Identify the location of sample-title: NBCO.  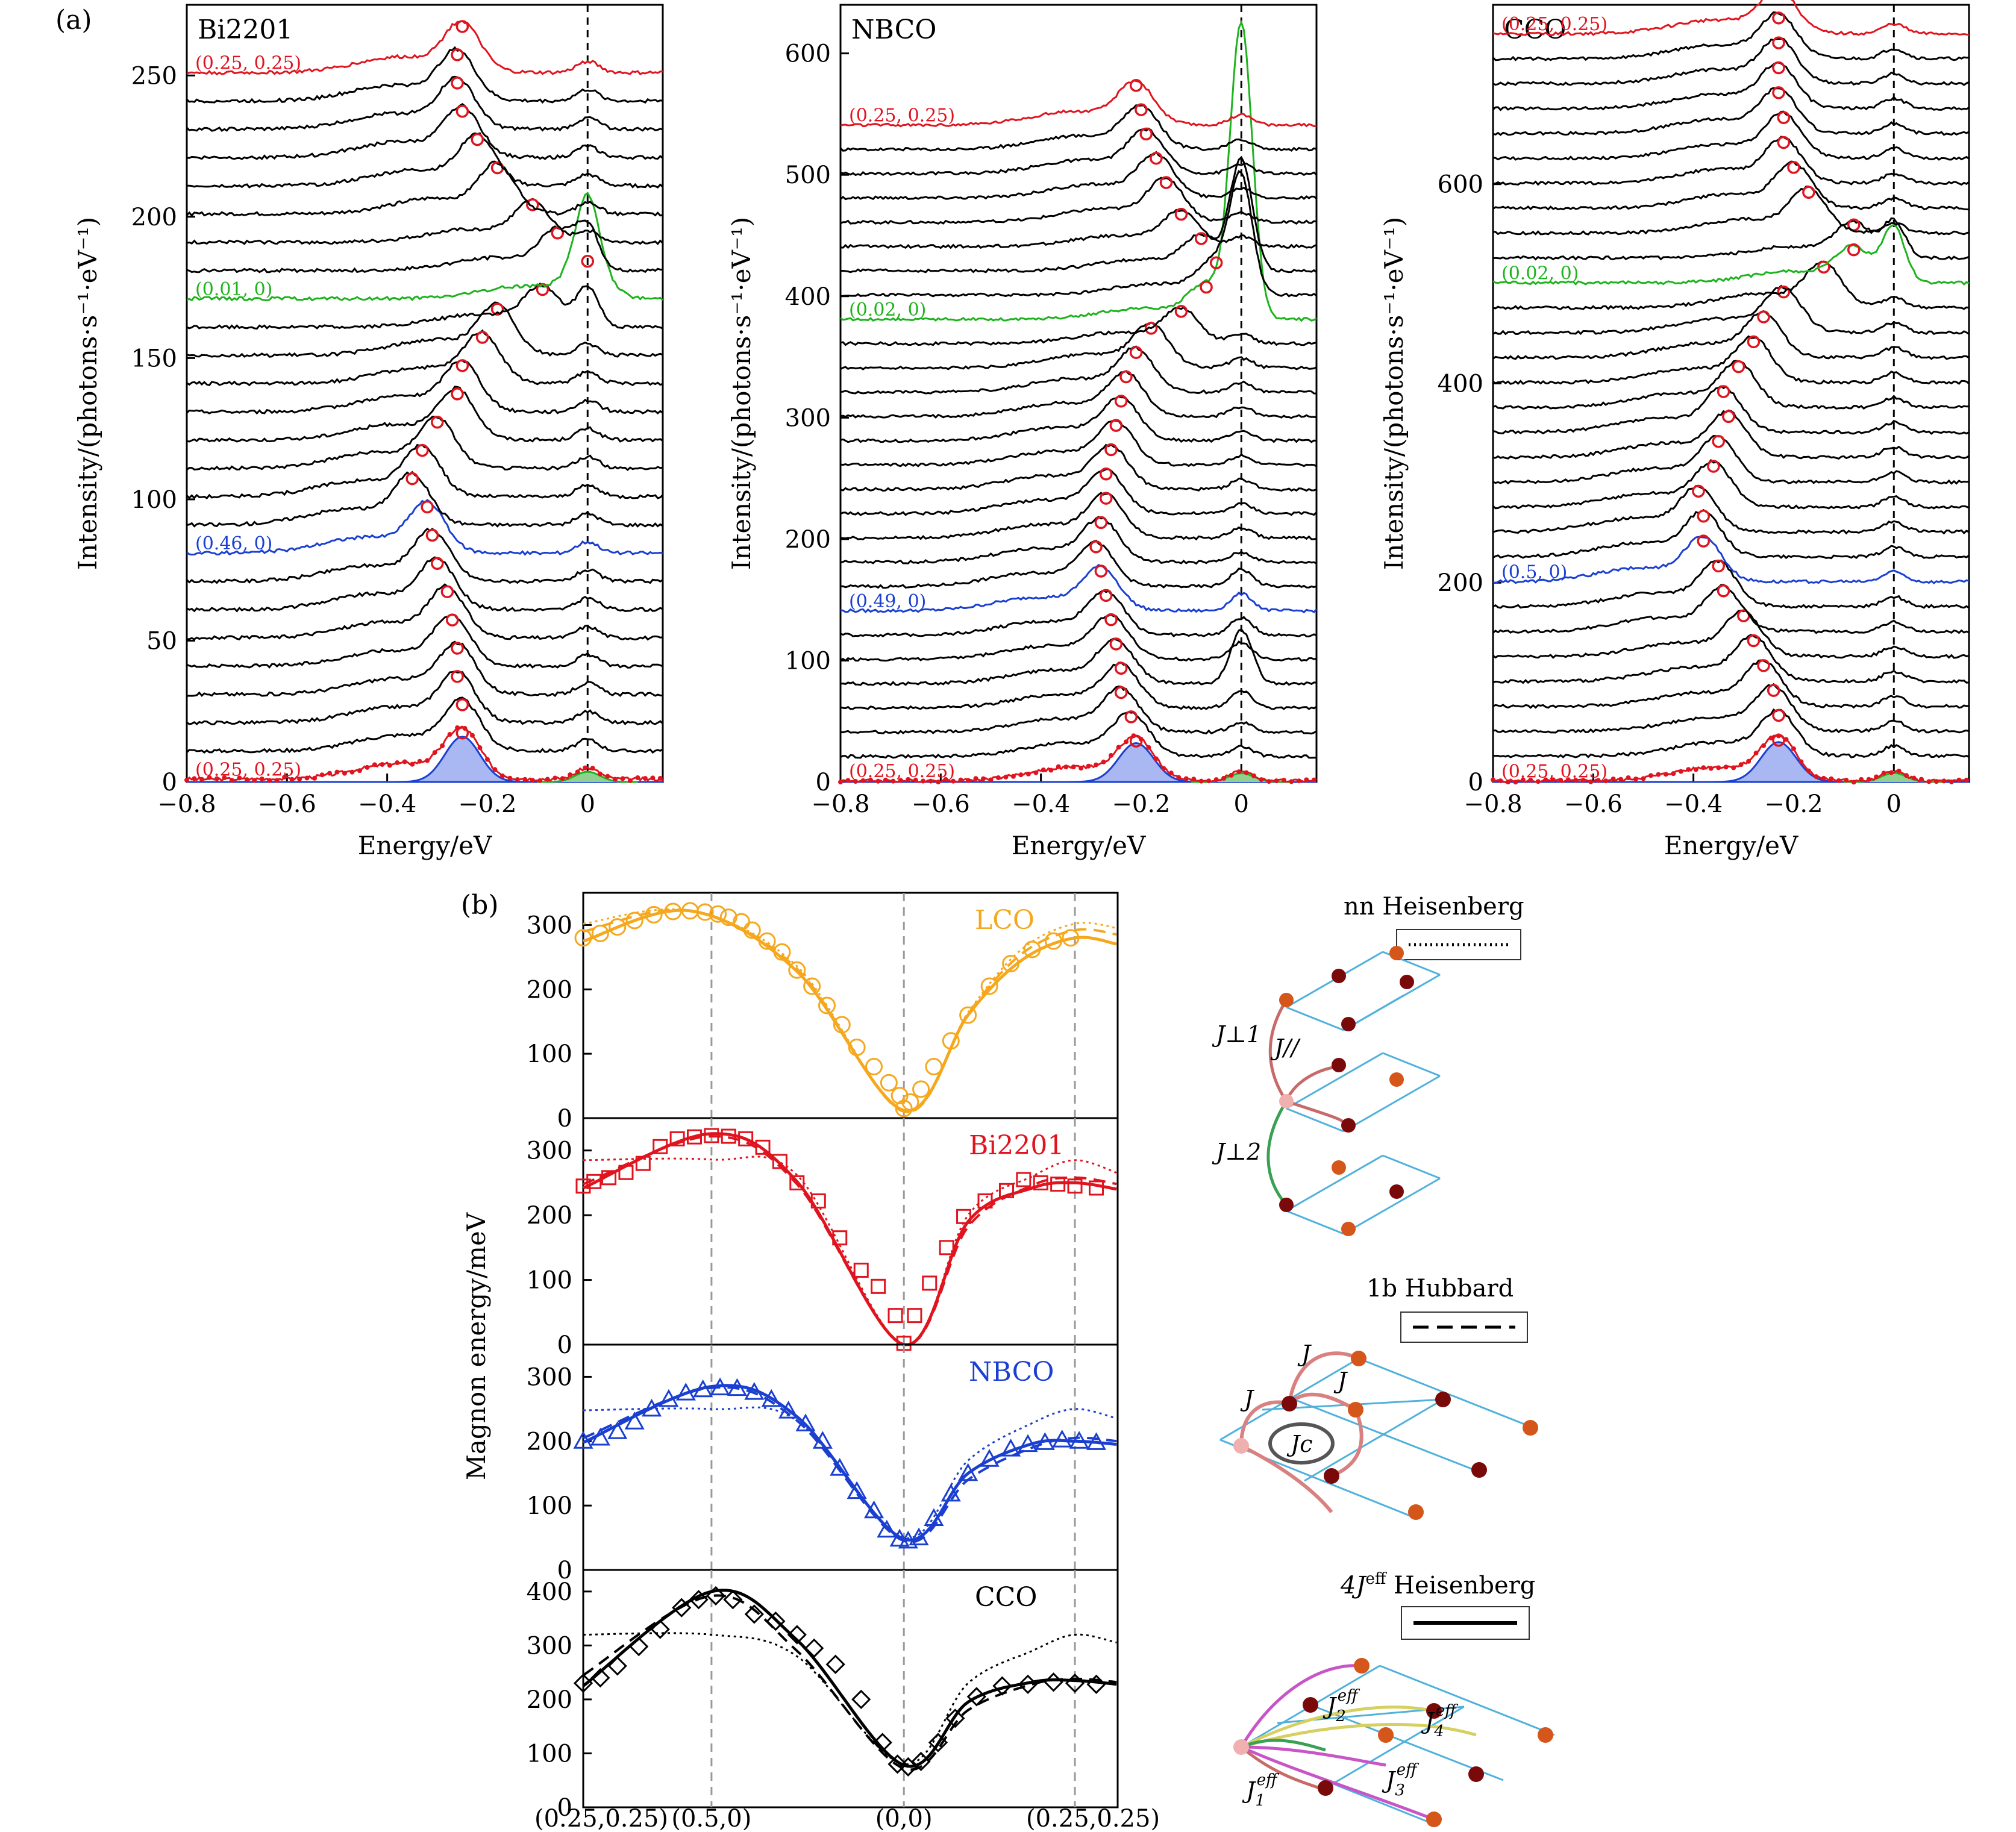
(894, 29).